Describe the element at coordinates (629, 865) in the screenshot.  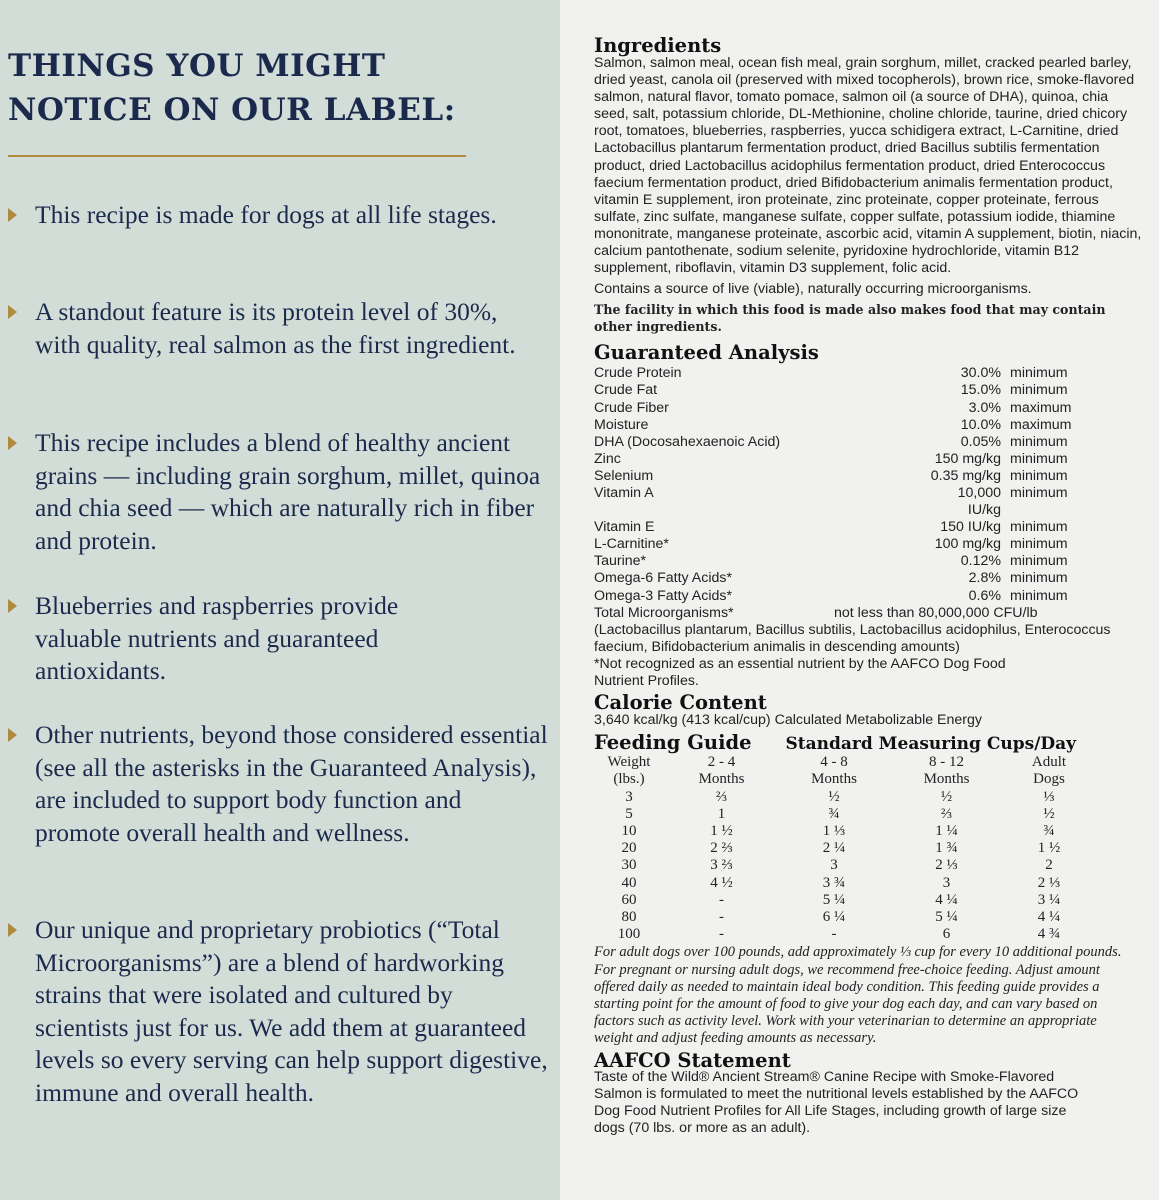
I see `table-cell: 30` at that location.